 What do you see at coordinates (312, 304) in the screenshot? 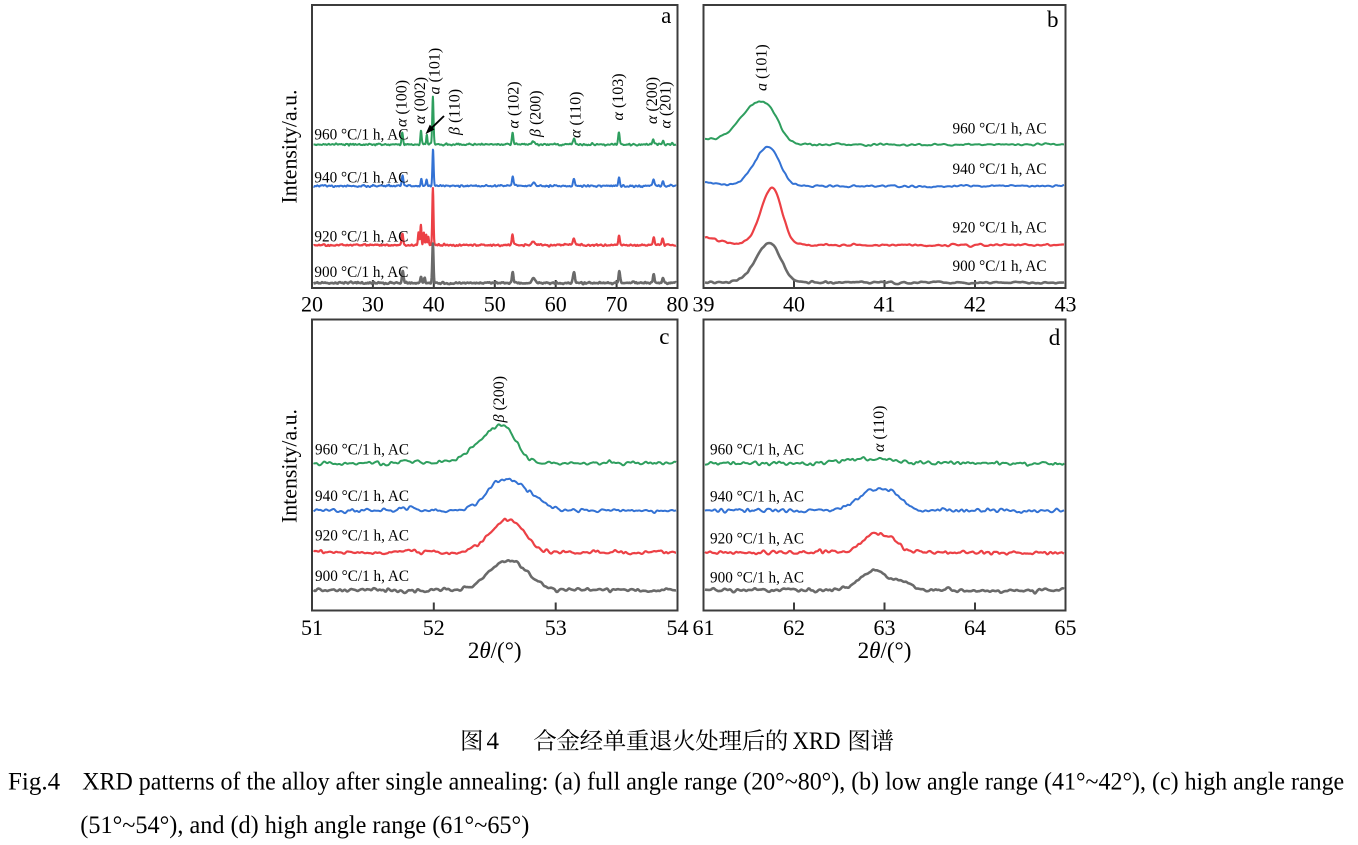
I see `svg-text: 20` at bounding box center [312, 304].